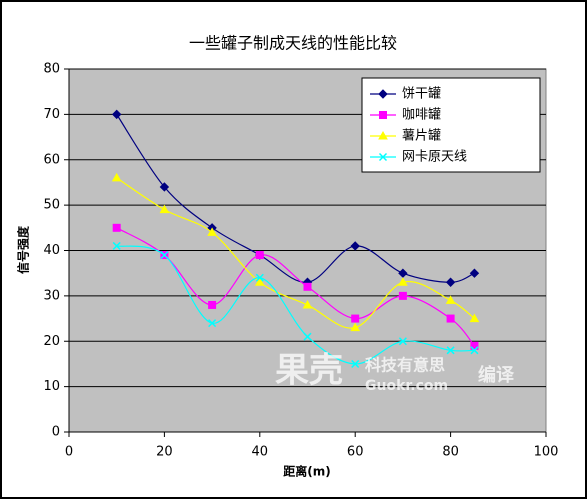 This screenshot has width=587, height=499. I want to click on watermark-tag: 编译, so click(496, 375).